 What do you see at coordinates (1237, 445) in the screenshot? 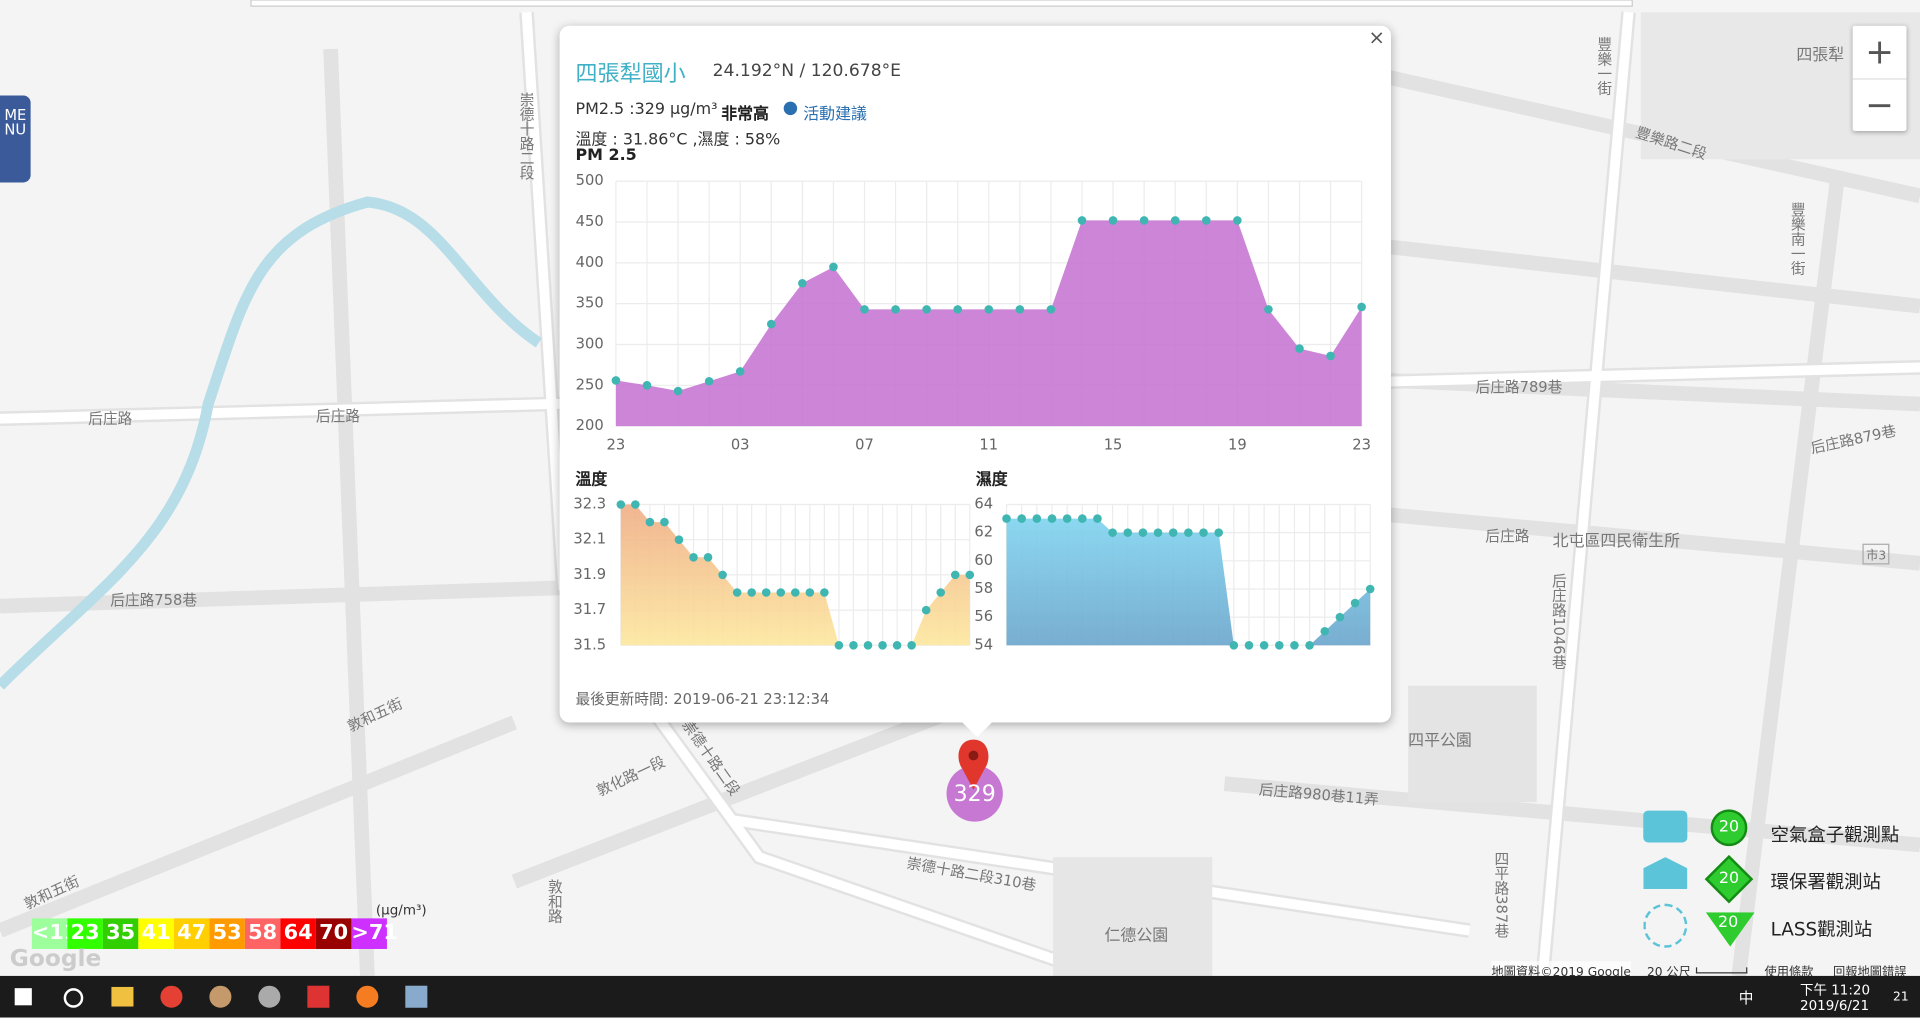
I see `x-tick-label: 19` at bounding box center [1237, 445].